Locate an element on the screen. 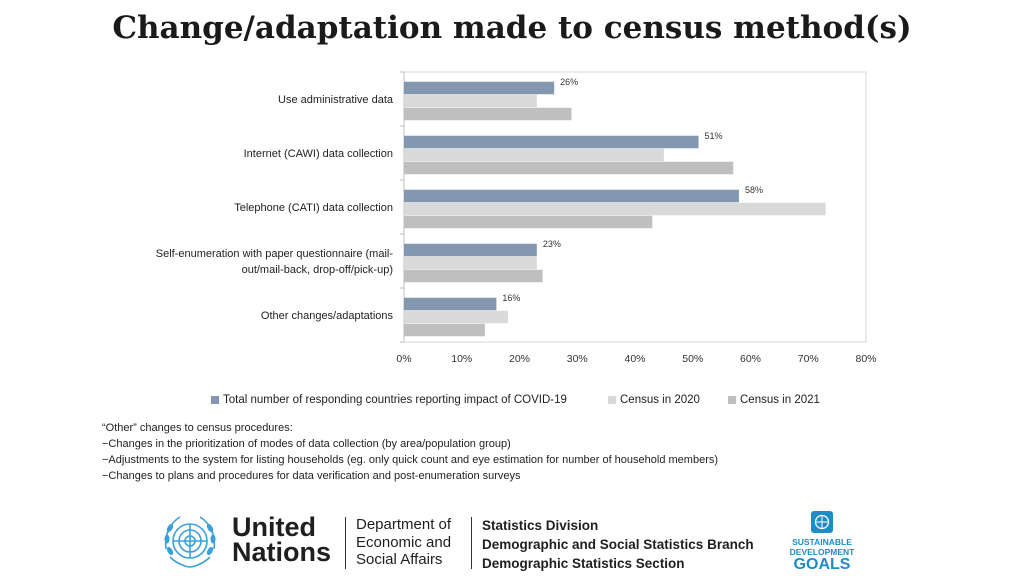 The width and height of the screenshot is (1024, 576). sdg-goals-line: GOALS is located at coordinates (822, 564).